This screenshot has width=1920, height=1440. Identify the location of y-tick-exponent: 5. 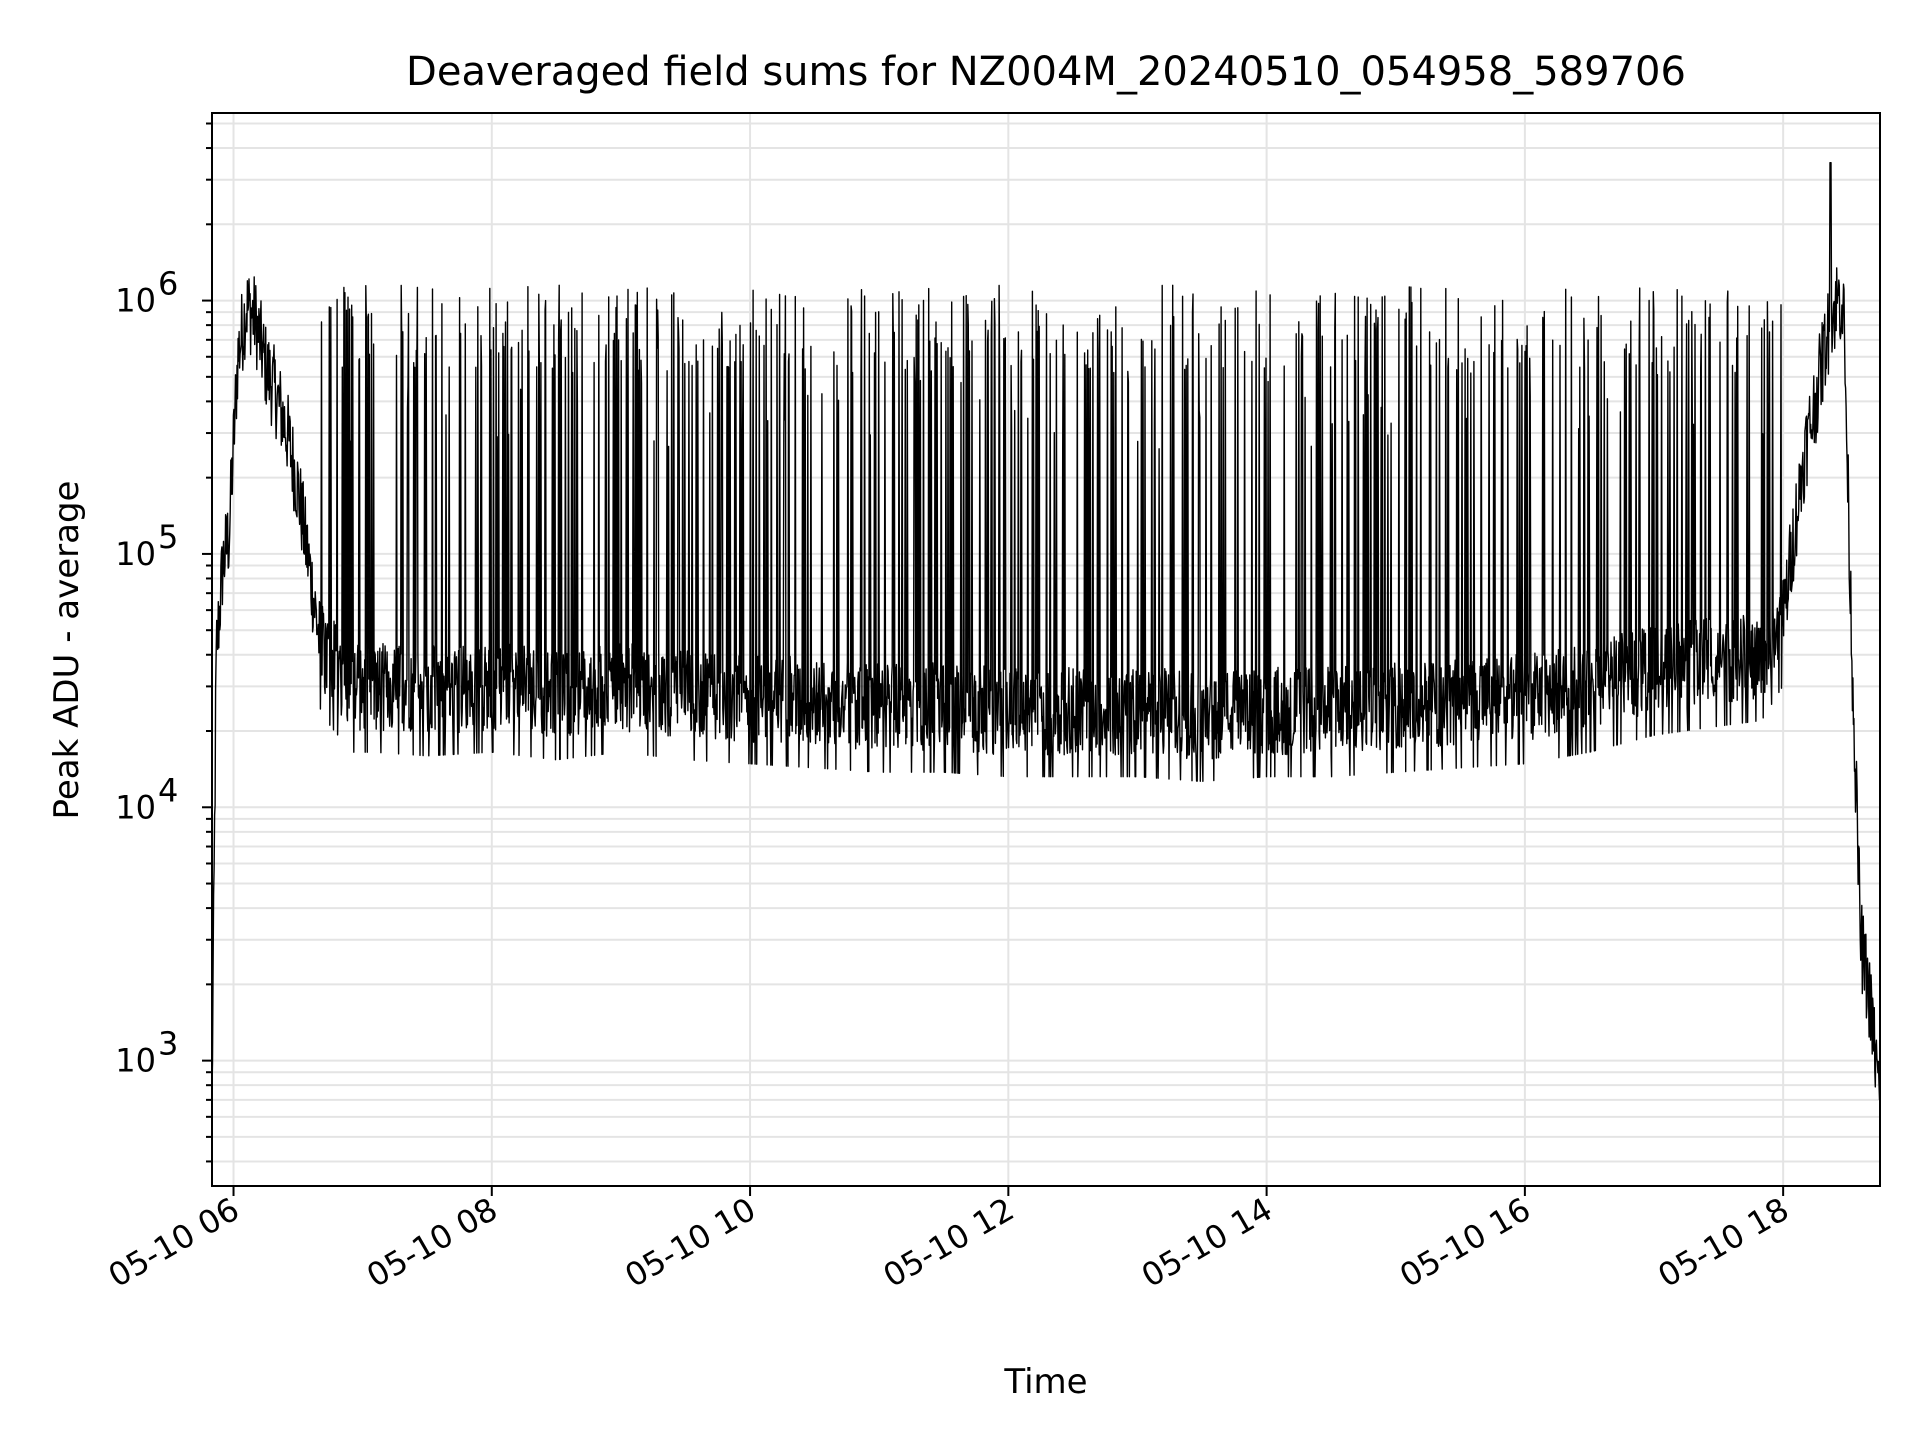
(168, 537).